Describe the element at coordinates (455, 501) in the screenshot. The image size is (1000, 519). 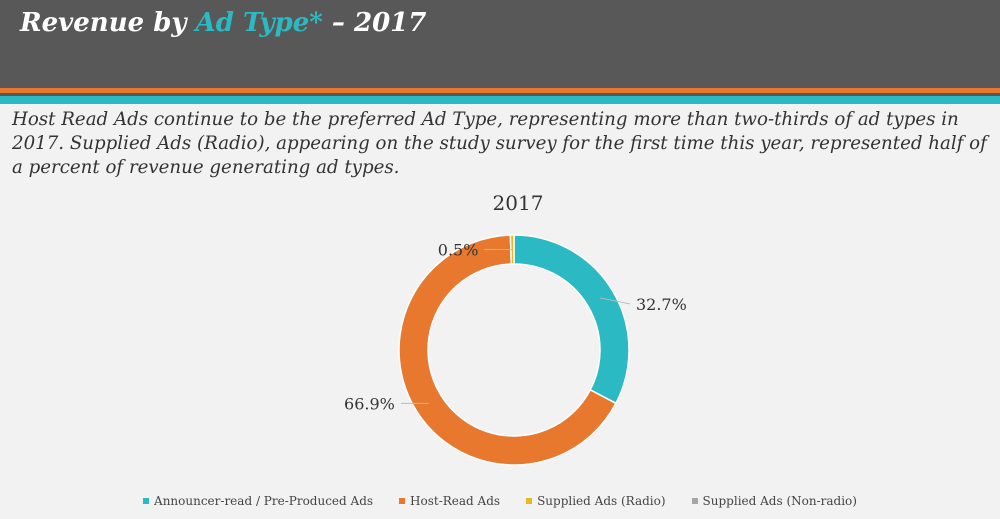
I see `legend-label: Host-Read Ads` at that location.